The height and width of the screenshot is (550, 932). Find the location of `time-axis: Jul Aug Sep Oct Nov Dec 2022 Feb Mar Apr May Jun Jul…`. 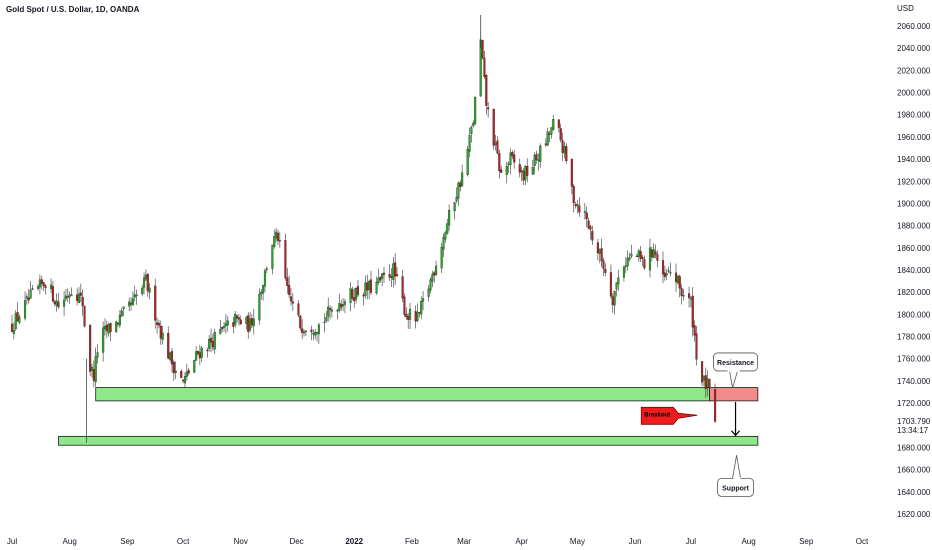

time-axis: Jul Aug Sep Oct Nov Dec 2022 Feb Mar Apr May Jun Jul… is located at coordinates (438, 541).